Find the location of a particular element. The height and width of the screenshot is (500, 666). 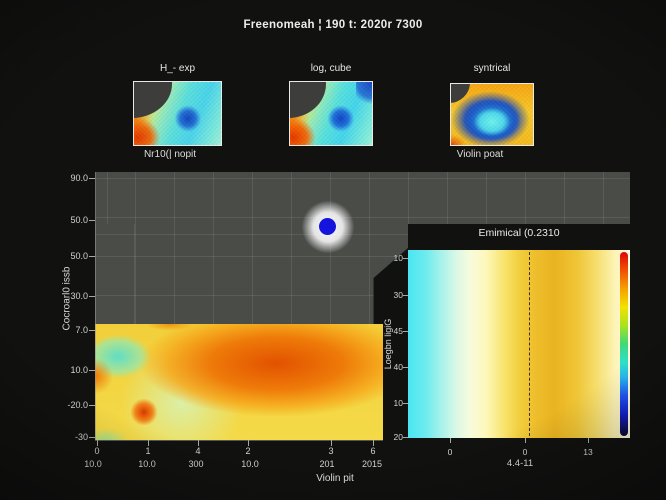

inset-xtick: 13 is located at coordinates (588, 452).